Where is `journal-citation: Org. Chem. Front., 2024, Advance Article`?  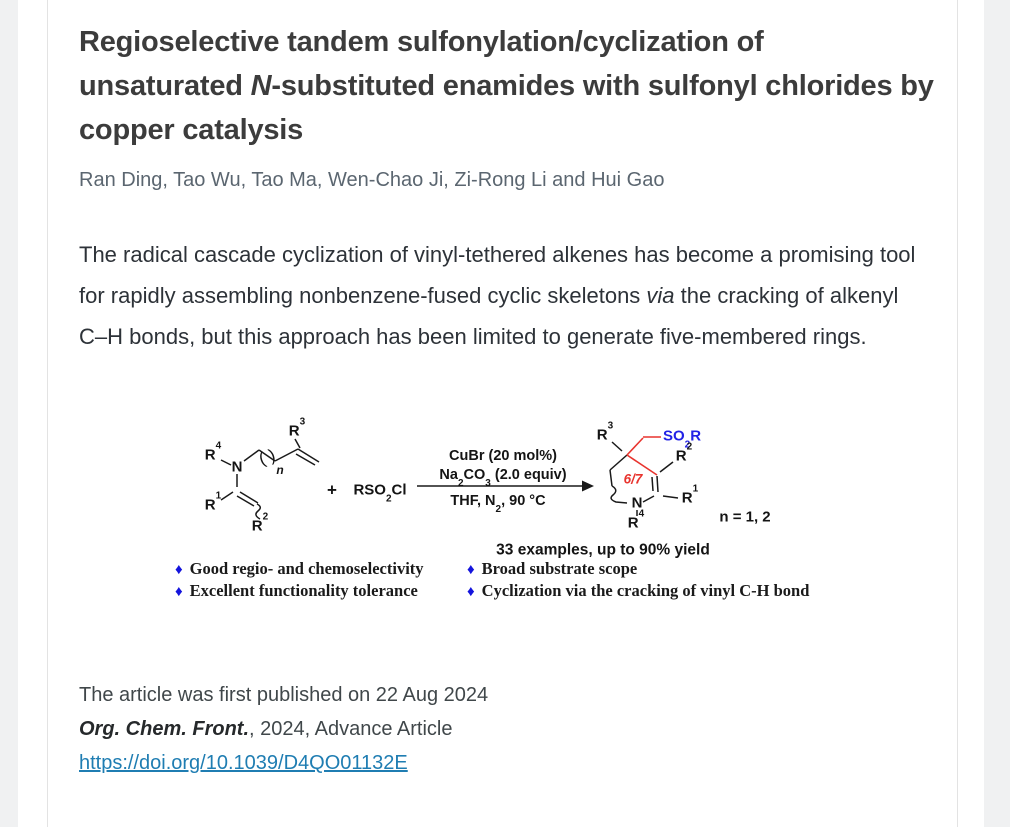 journal-citation: Org. Chem. Front., 2024, Advance Article is located at coordinates (505, 729).